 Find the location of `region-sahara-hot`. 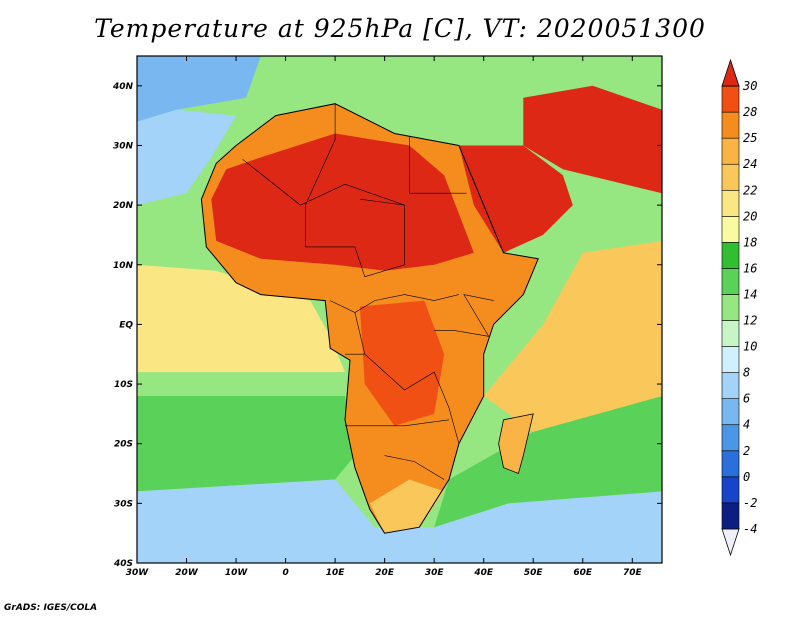

region-sahara-hot is located at coordinates (342, 202).